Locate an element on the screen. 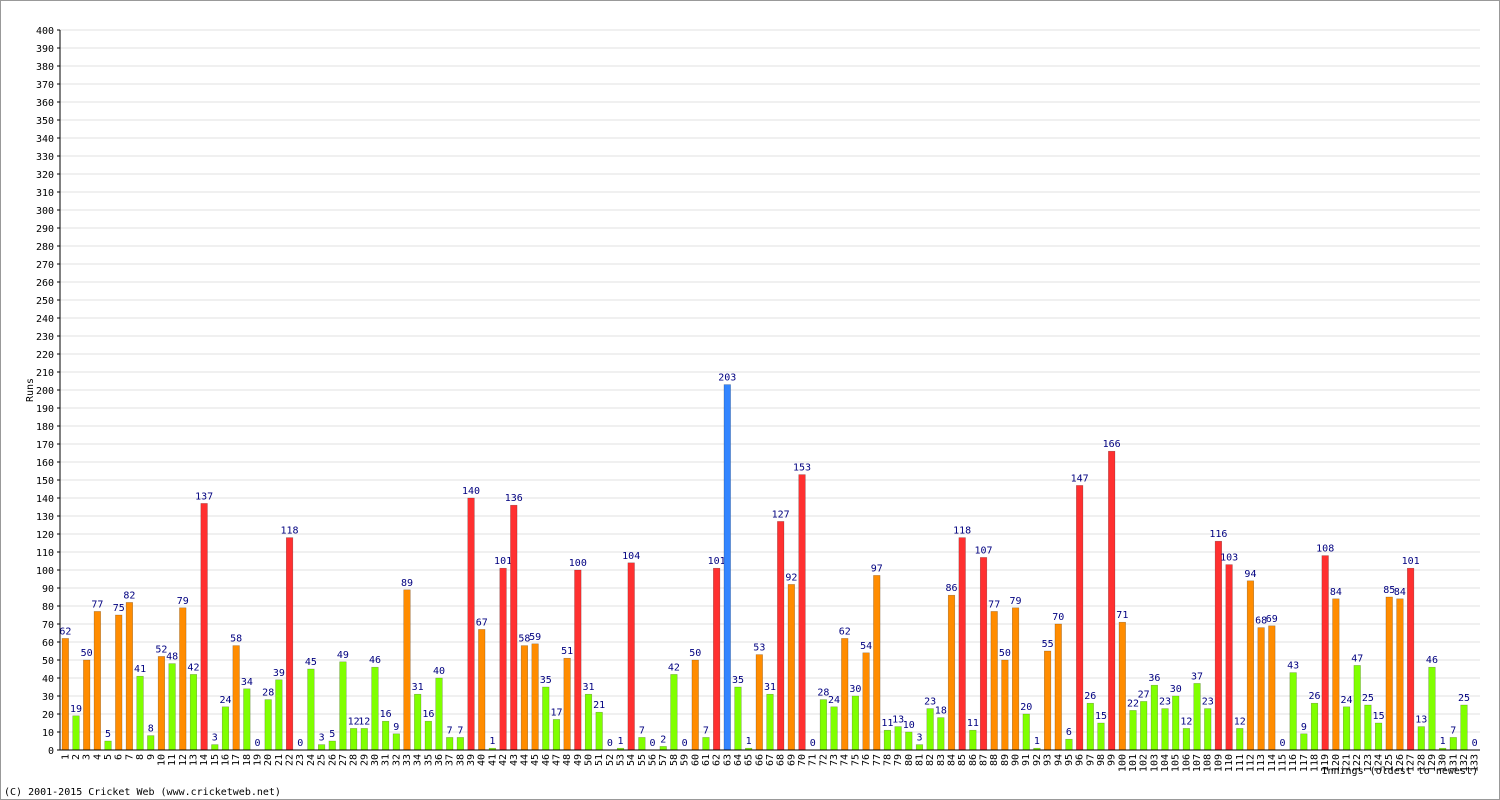 The height and width of the screenshot is (800, 1500). x-tick-label: 40 is located at coordinates (482, 760).